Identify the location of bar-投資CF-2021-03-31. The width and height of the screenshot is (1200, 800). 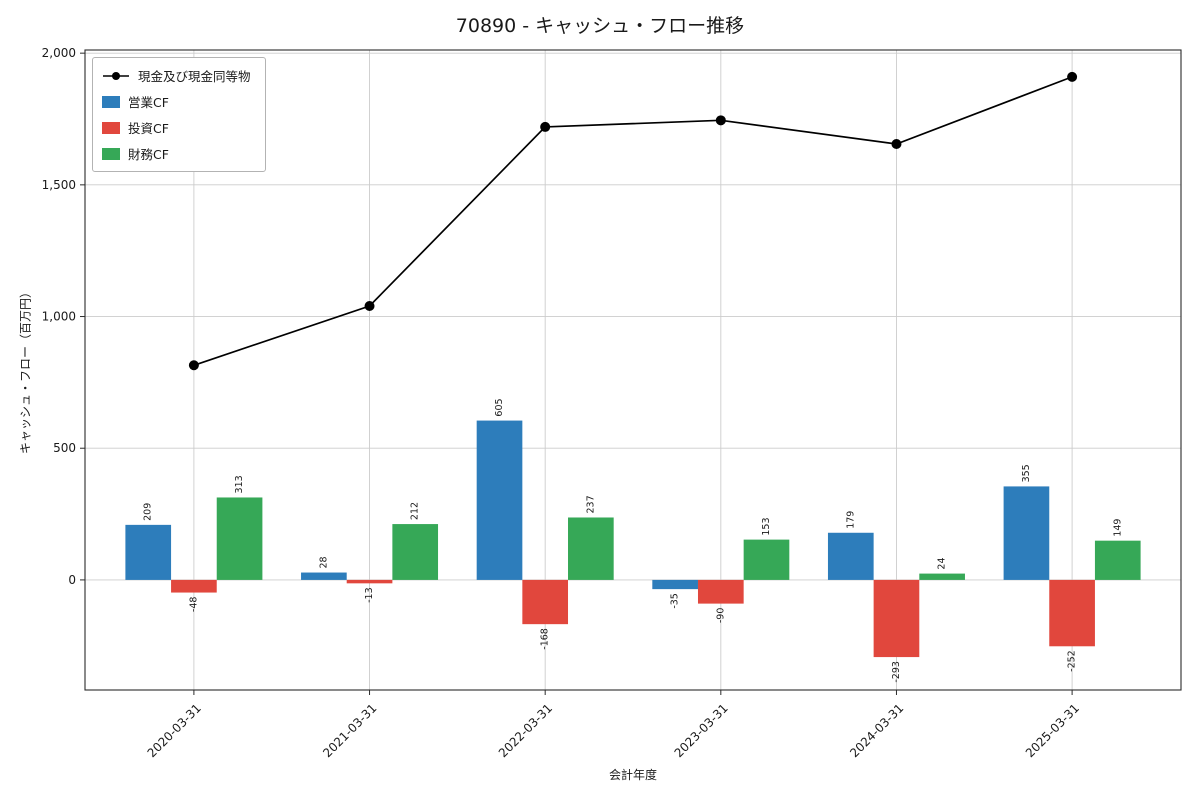
(369, 581).